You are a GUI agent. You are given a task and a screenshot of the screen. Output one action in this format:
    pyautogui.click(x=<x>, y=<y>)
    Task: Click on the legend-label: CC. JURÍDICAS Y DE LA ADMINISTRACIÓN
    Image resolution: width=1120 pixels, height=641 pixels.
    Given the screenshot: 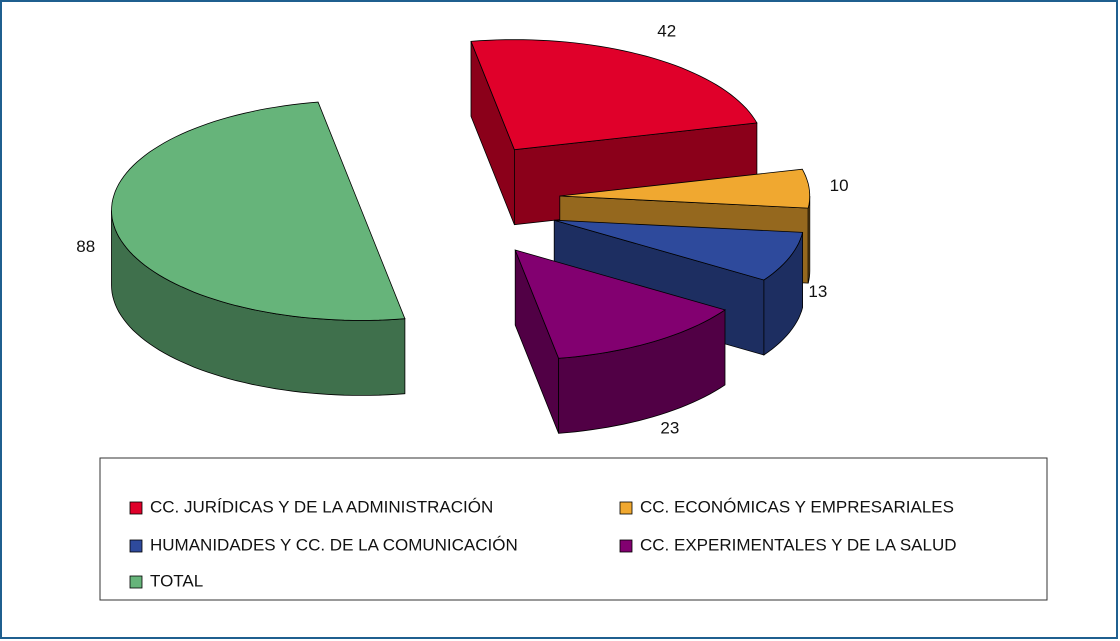 What is the action you would take?
    pyautogui.click(x=321, y=506)
    